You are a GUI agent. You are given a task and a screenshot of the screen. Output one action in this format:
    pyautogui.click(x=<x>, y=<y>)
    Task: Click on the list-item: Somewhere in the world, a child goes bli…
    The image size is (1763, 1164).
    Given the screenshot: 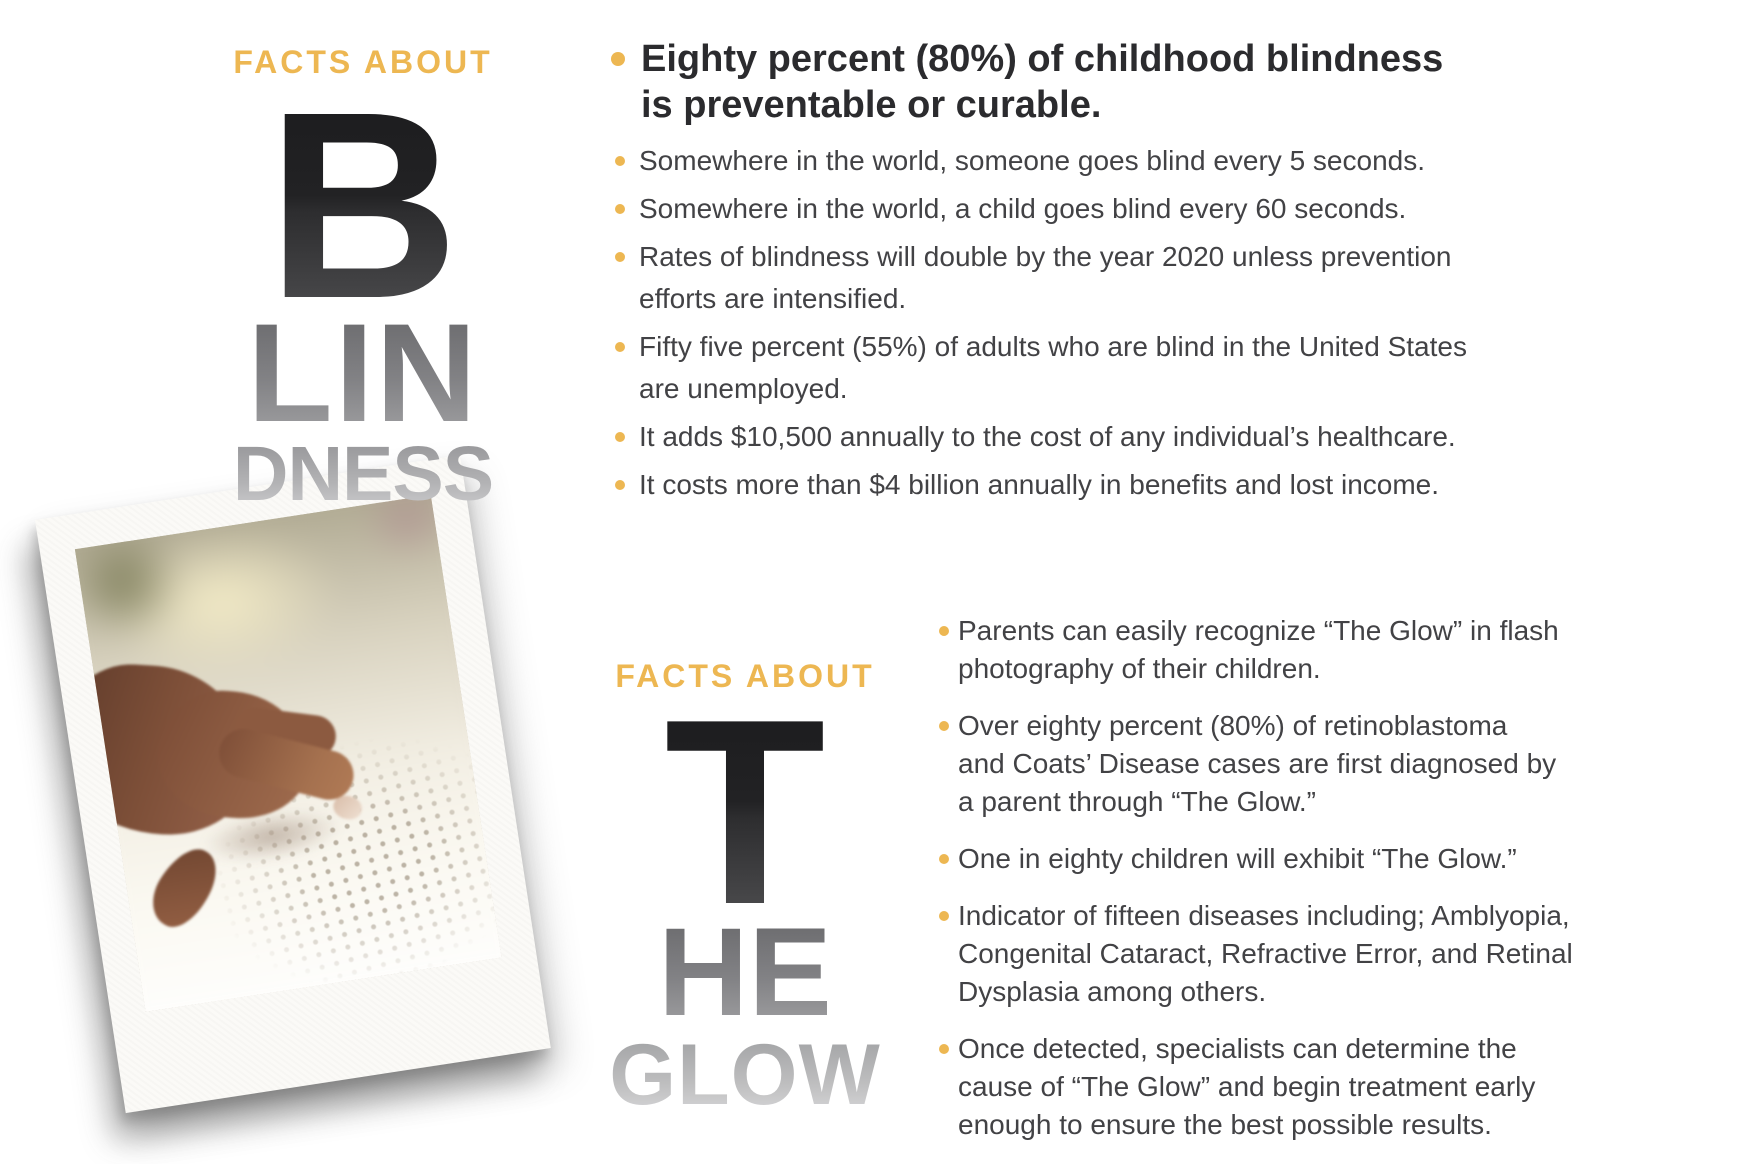 What is the action you would take?
    pyautogui.click(x=1036, y=209)
    